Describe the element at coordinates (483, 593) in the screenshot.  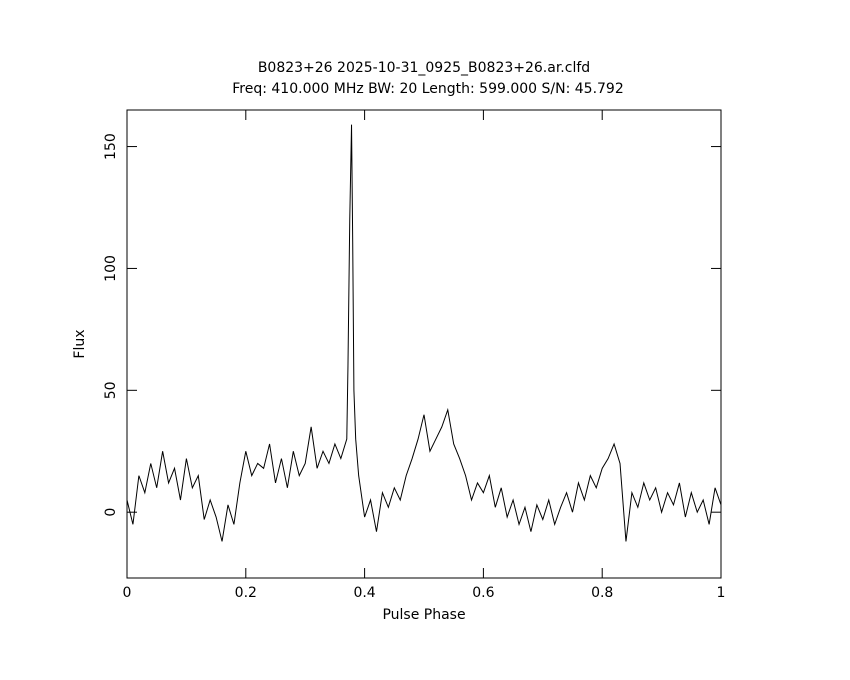
I see `x-tick-label: 0.6` at that location.